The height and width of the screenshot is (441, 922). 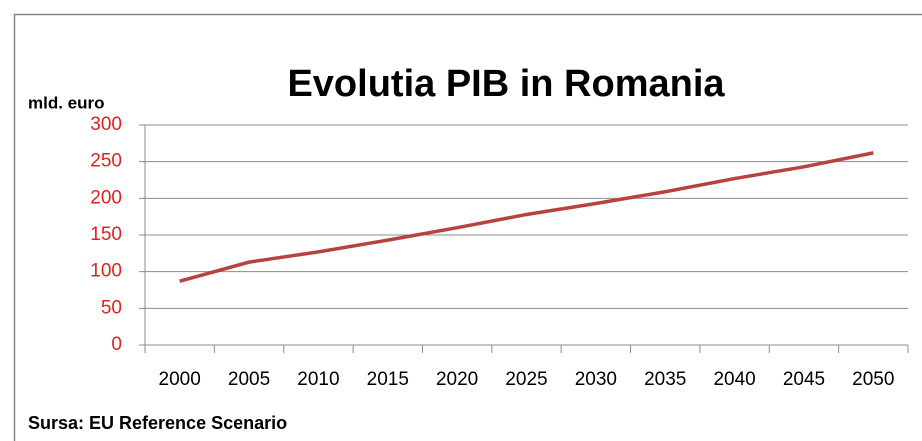 What do you see at coordinates (180, 379) in the screenshot?
I see `x-tick-label: 2000` at bounding box center [180, 379].